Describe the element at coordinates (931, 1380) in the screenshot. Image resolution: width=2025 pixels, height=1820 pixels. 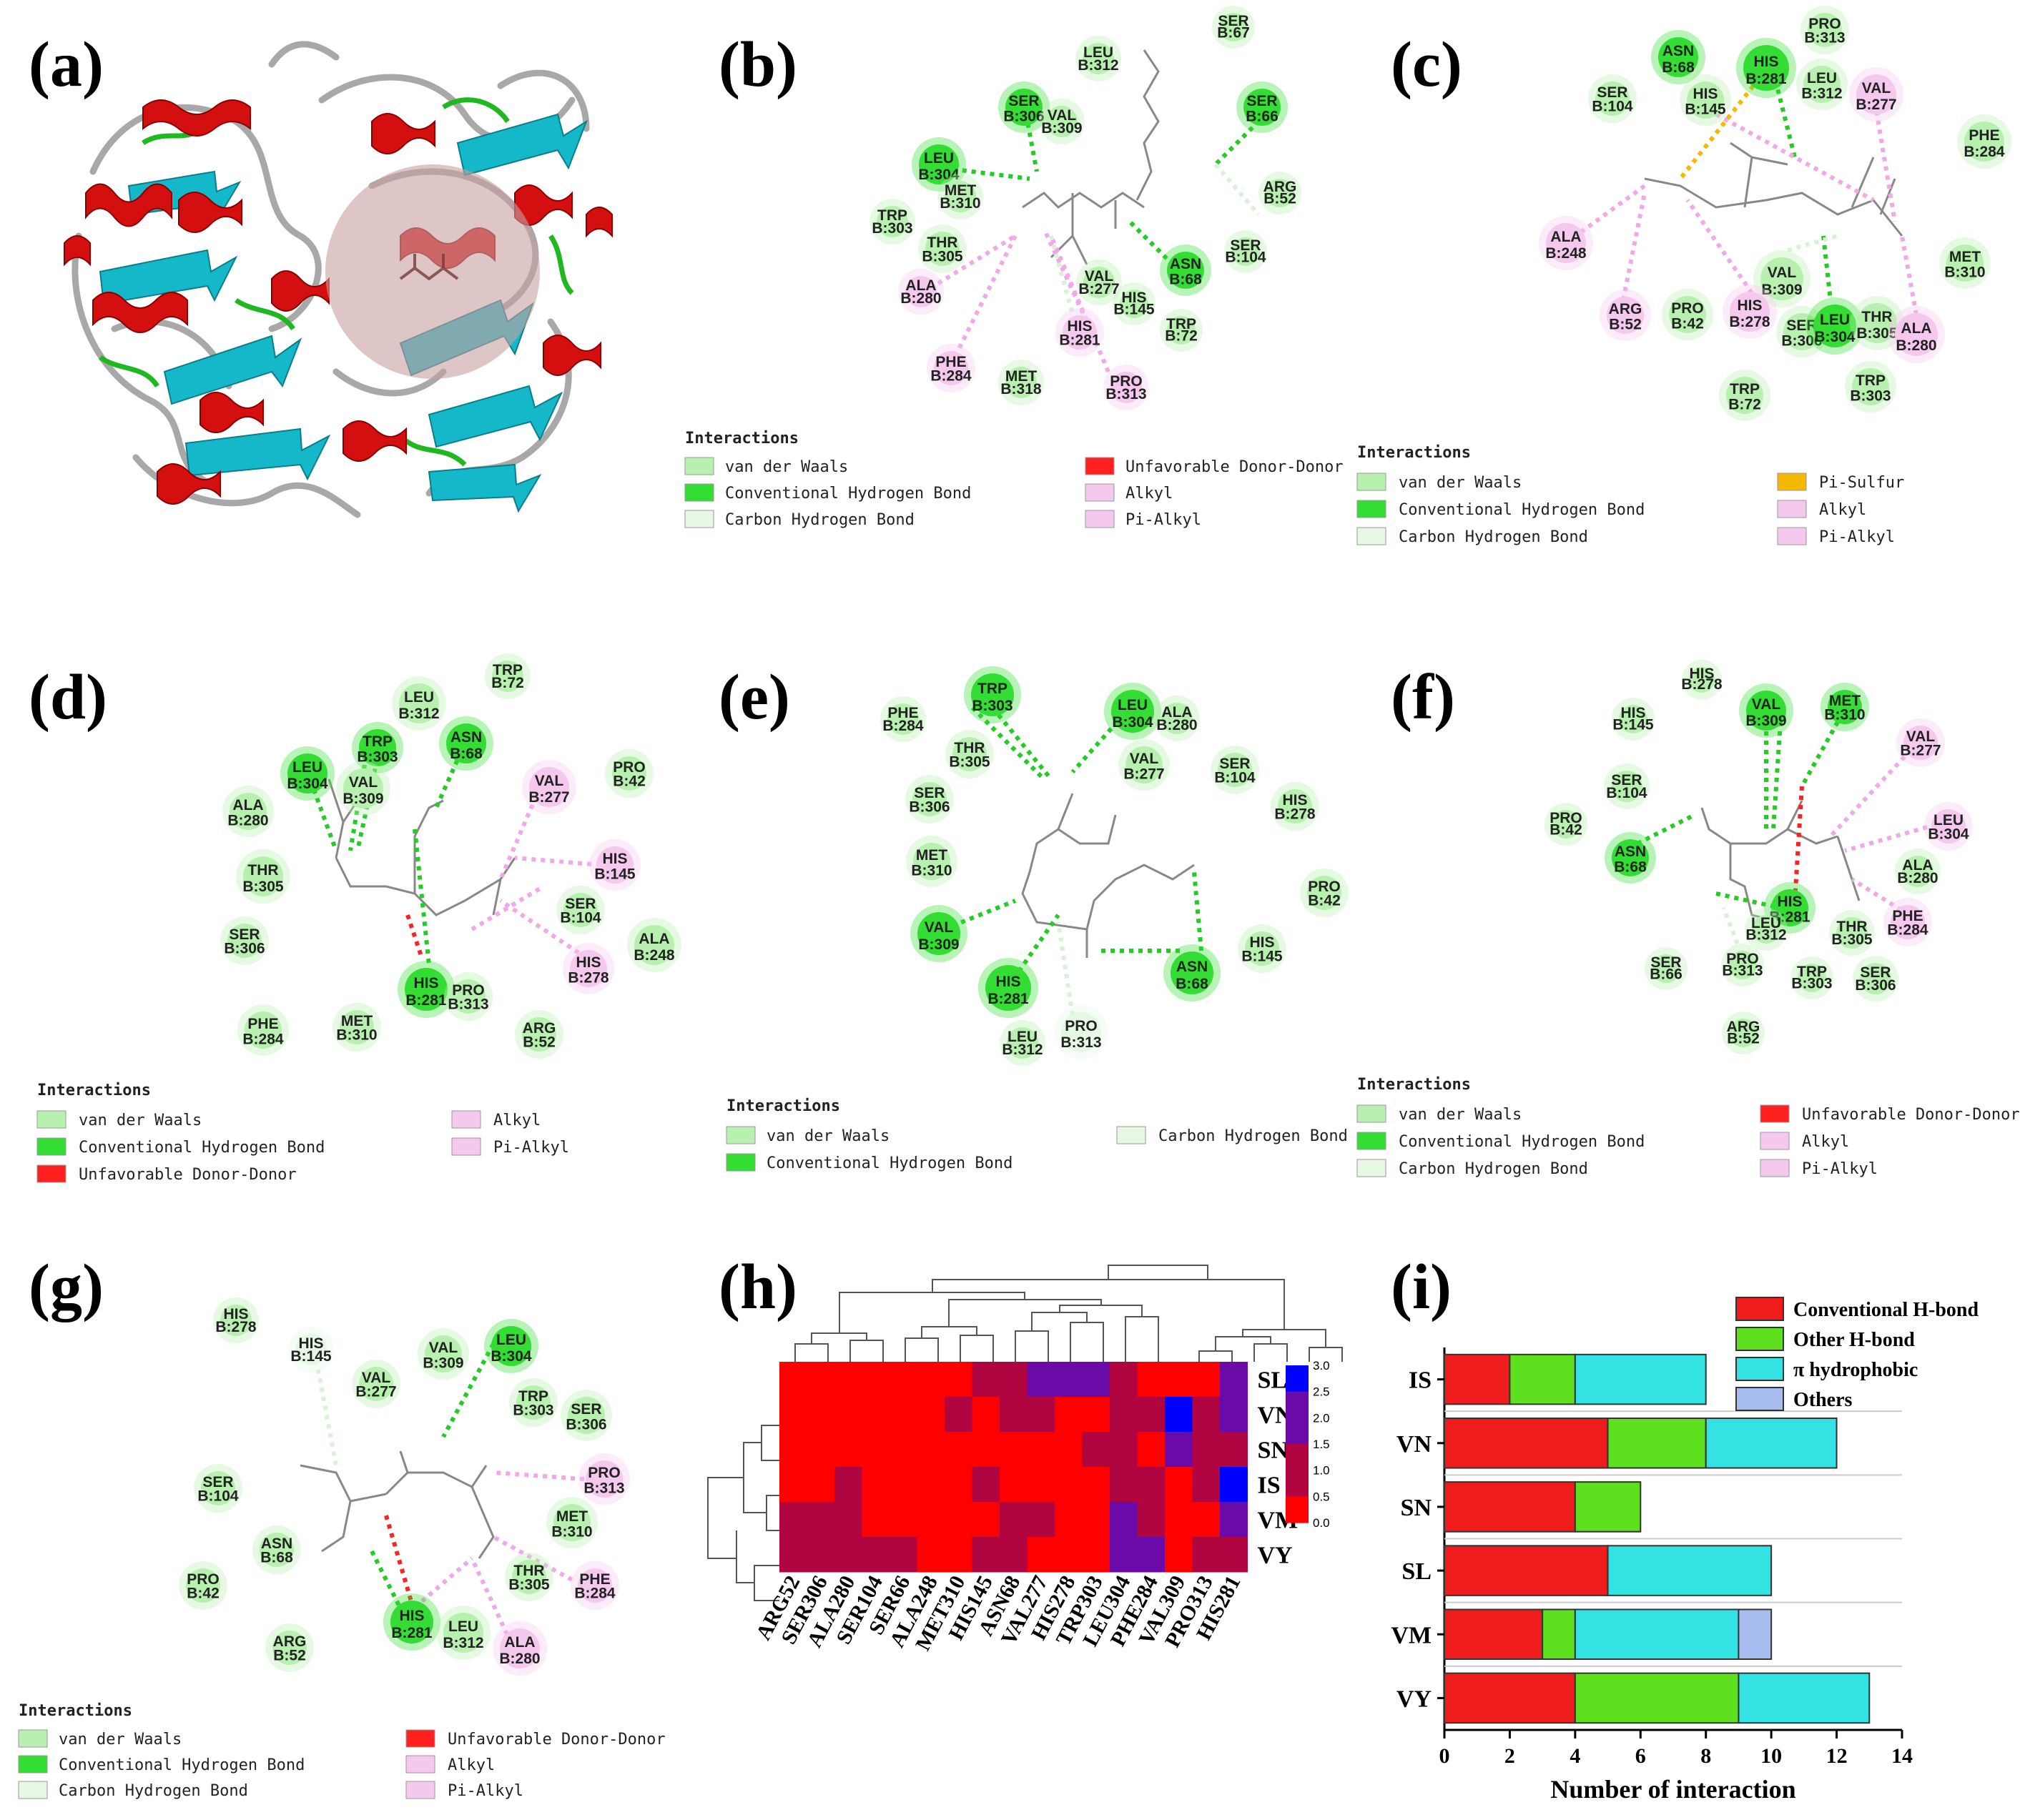
I see `heatmap-cell-SL-ALA248` at that location.